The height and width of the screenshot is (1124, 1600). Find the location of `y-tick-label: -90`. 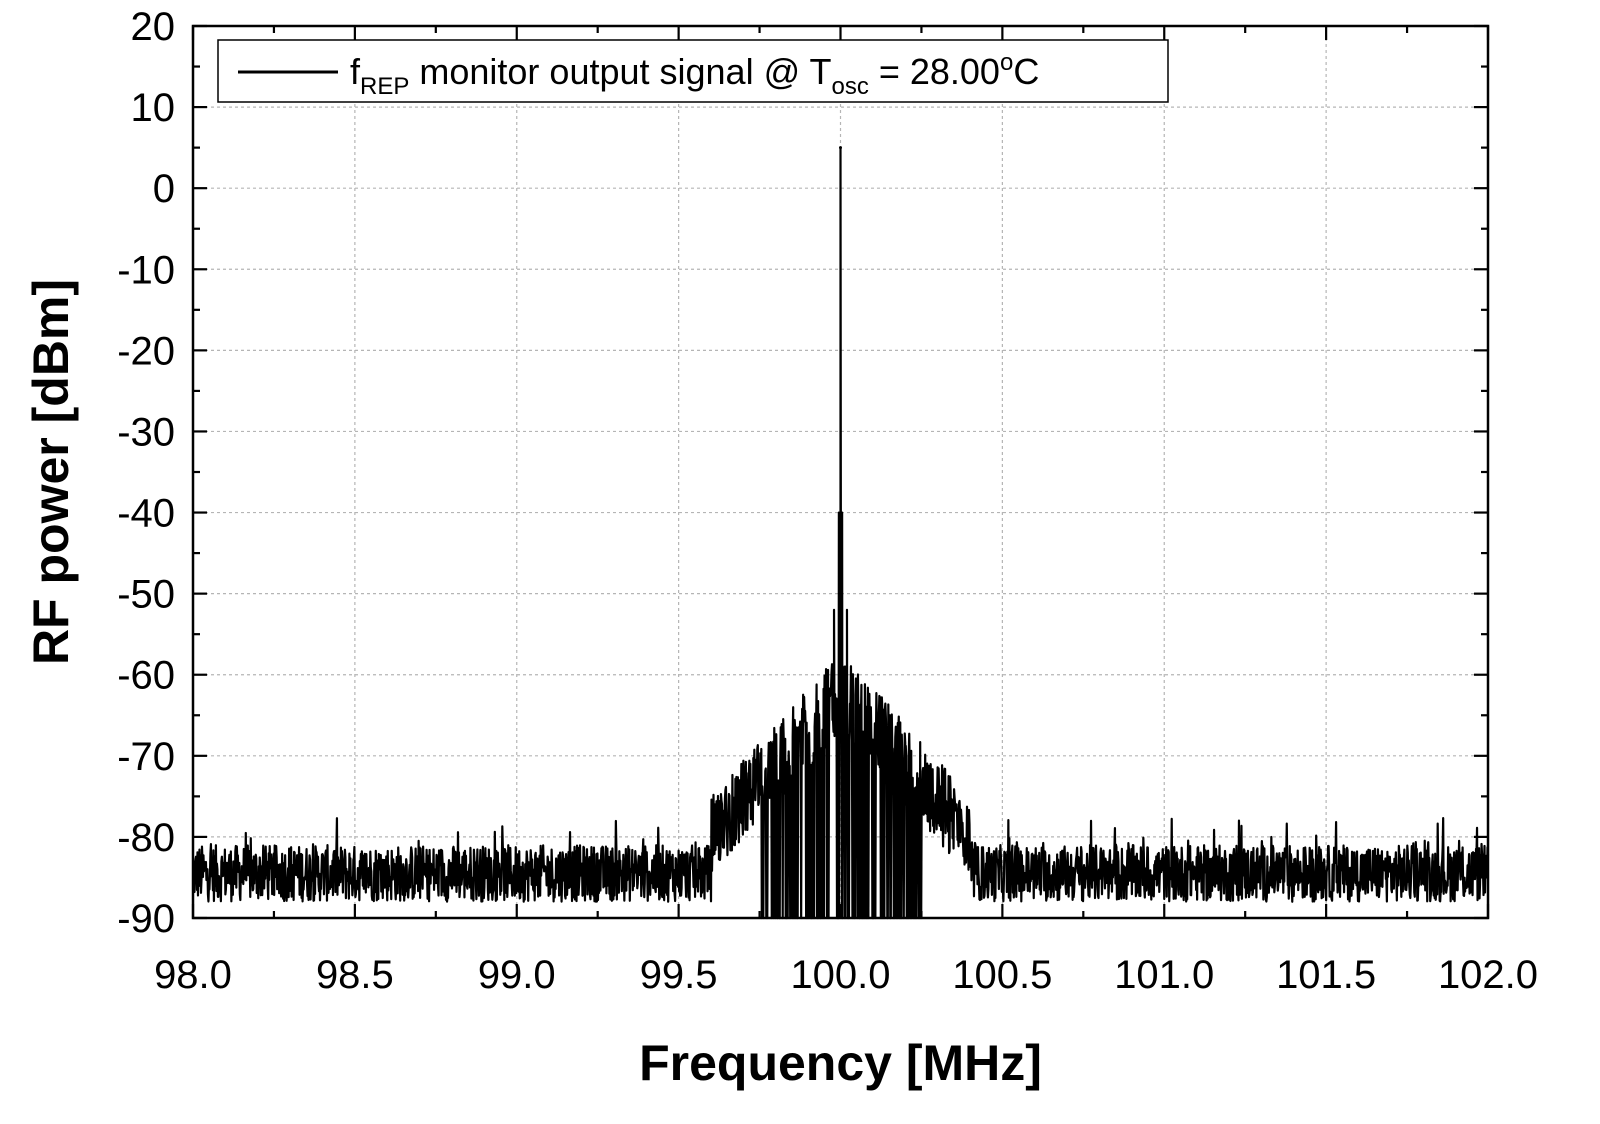

y-tick-label: -90 is located at coordinates (146, 919).